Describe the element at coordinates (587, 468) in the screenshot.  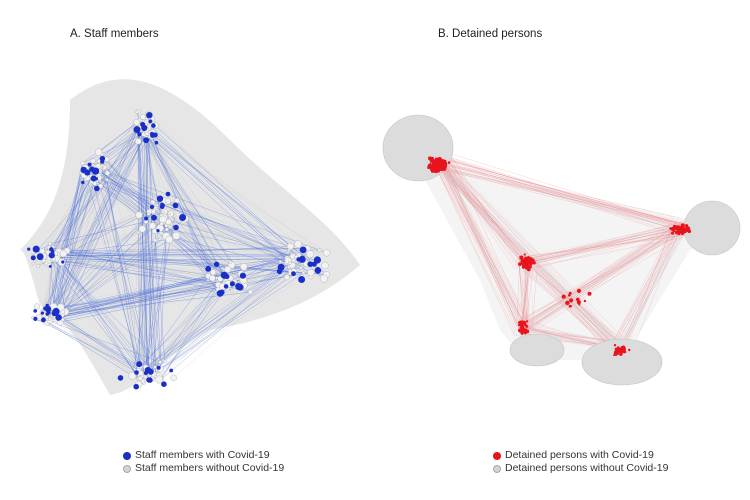
I see `legend-label: Detained persons without Covid-19` at that location.